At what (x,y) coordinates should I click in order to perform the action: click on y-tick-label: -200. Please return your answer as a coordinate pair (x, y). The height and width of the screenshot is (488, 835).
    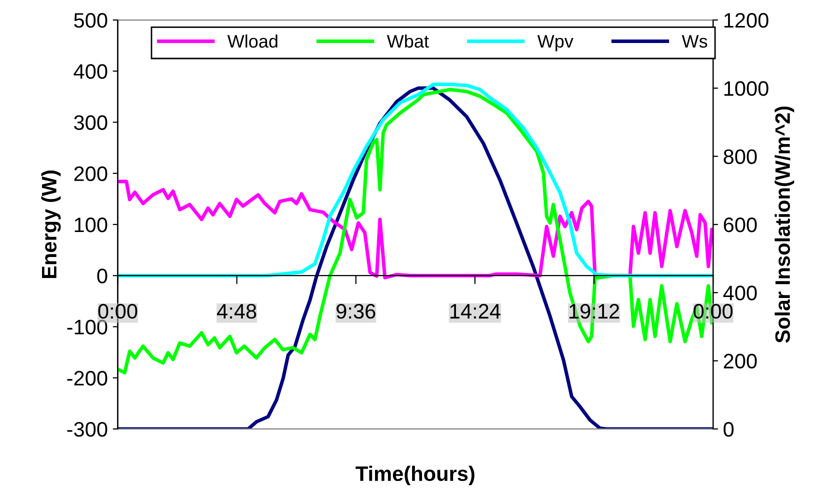
    Looking at the image, I should click on (87, 378).